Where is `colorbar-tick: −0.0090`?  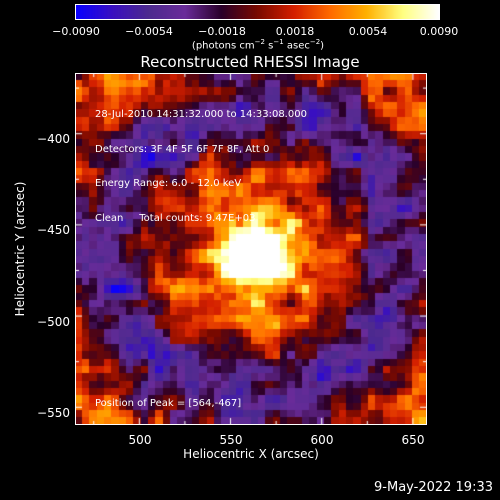 colorbar-tick: −0.0090 is located at coordinates (76, 31).